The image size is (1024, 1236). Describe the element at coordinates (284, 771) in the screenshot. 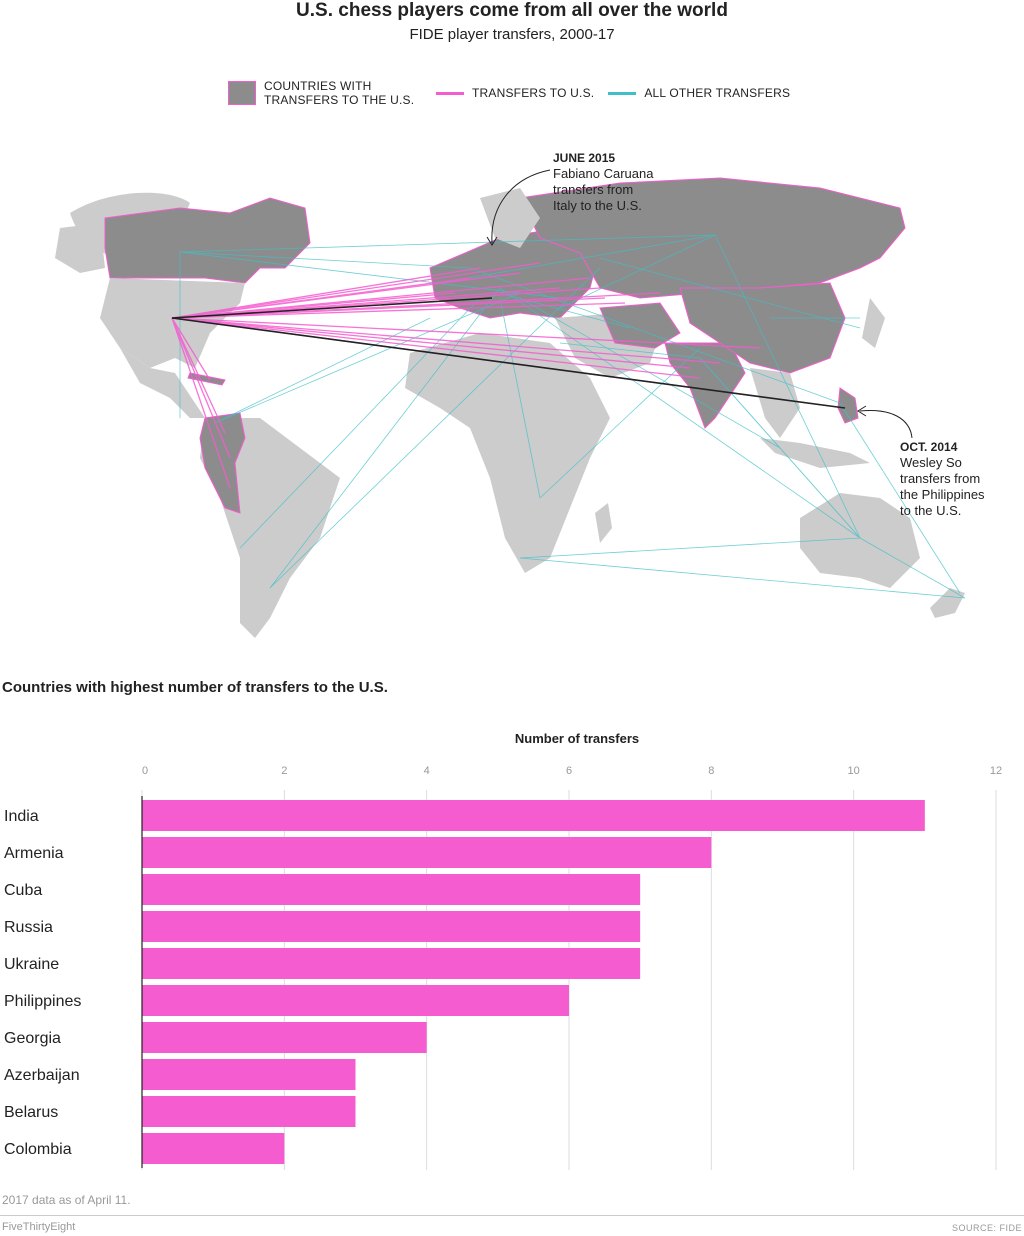

I see `tick-label: 2` at that location.